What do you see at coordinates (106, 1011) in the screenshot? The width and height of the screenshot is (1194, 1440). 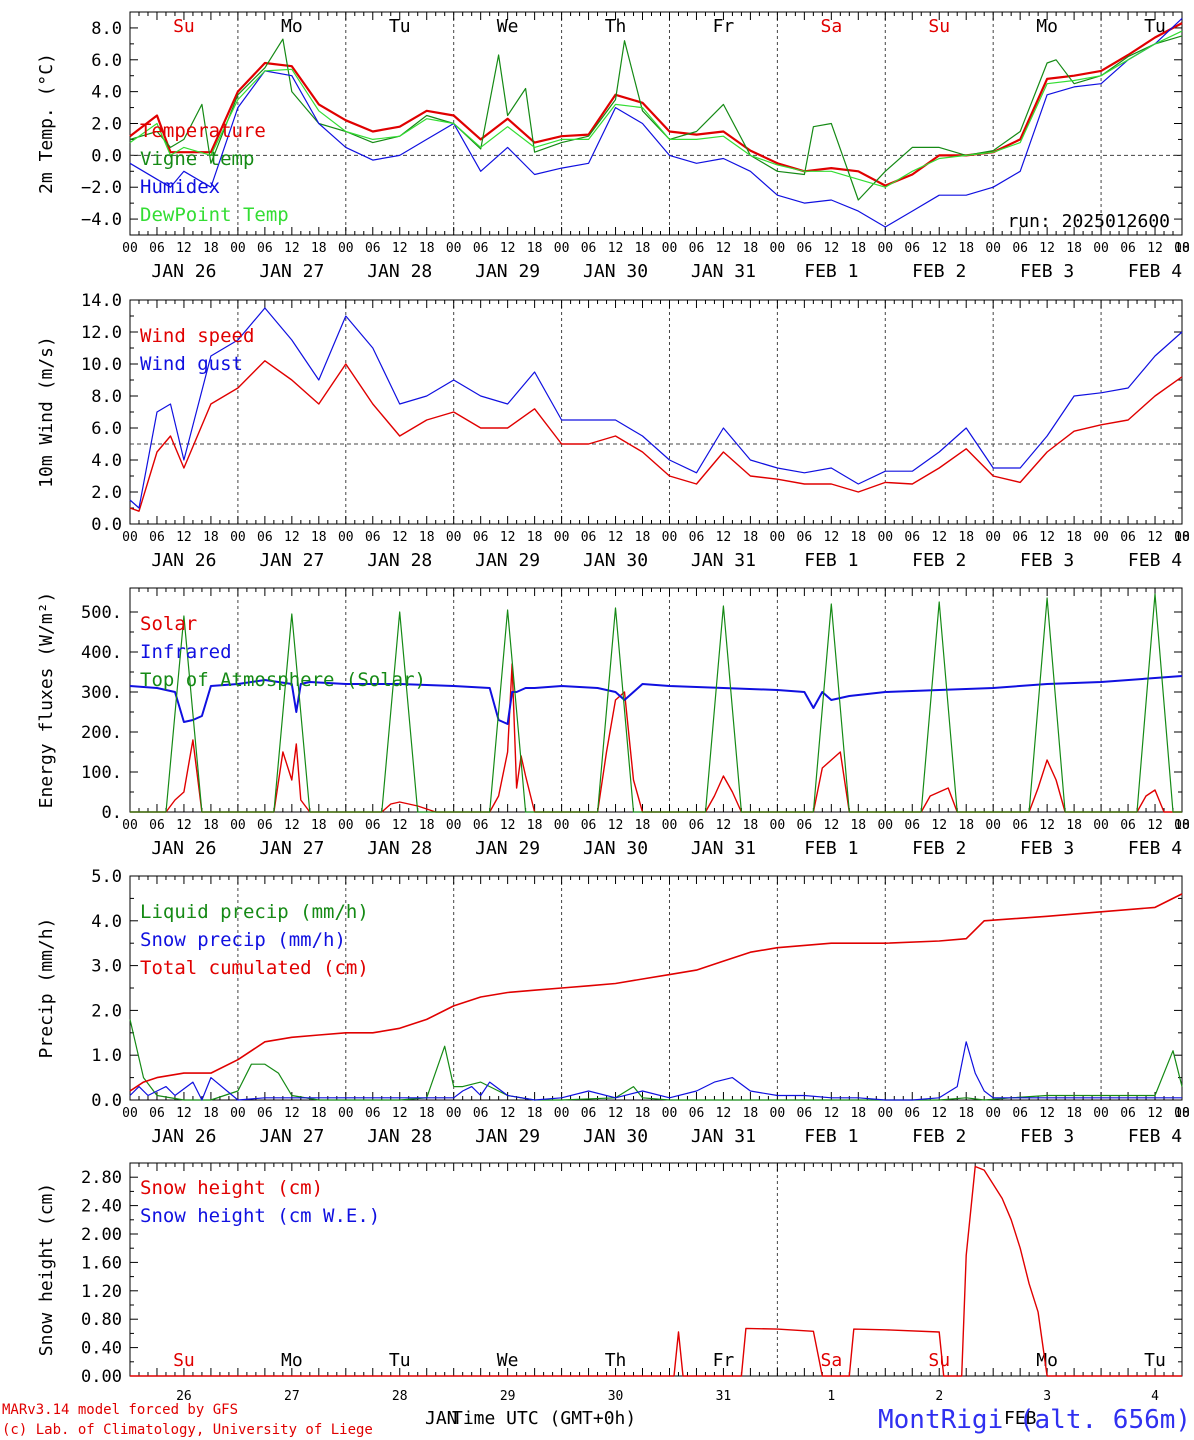 I see `y-tick-label: 2.0` at bounding box center [106, 1011].